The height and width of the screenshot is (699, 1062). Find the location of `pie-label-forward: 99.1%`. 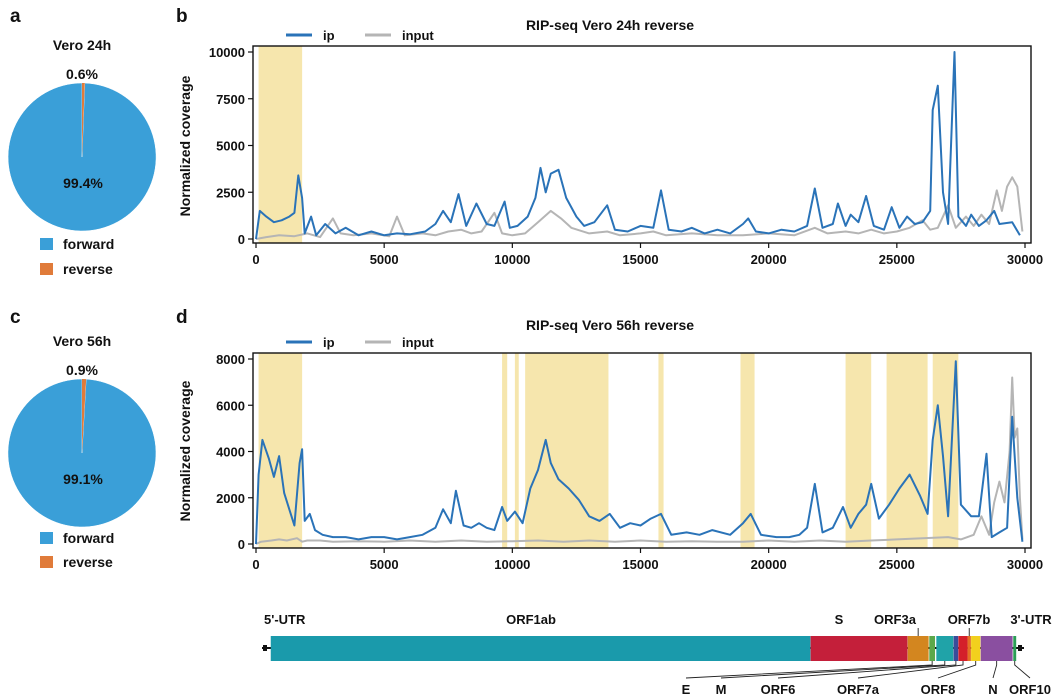

pie-label-forward: 99.1% is located at coordinates (83, 479).